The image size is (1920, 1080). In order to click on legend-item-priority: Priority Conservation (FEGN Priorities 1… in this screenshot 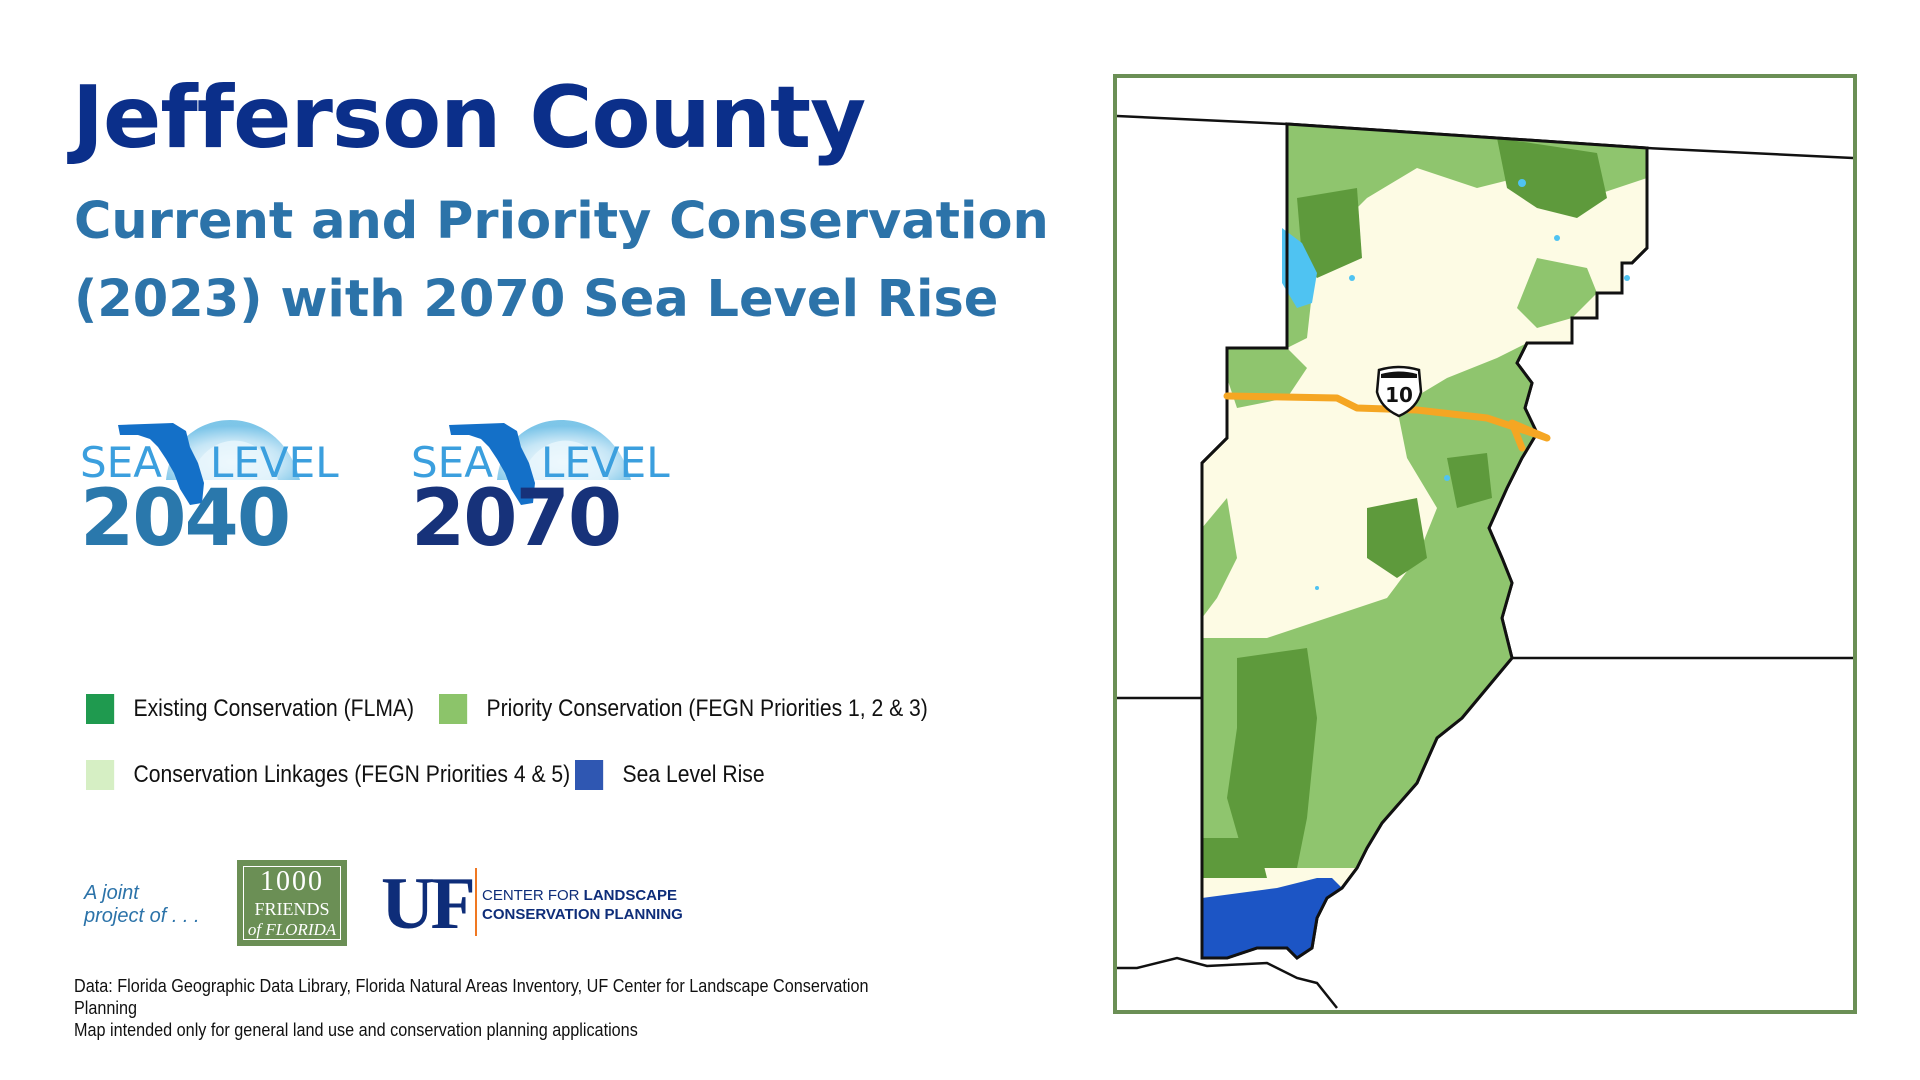, I will do `click(683, 709)`.